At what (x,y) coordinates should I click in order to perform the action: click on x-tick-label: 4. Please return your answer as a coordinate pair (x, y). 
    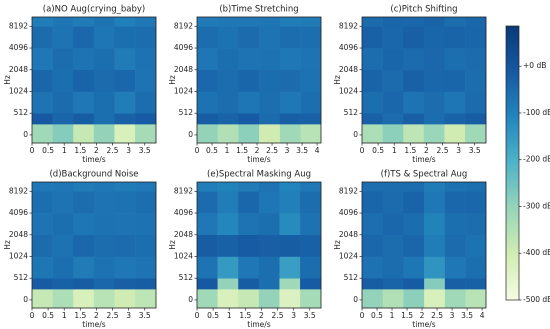
    Looking at the image, I should click on (482, 315).